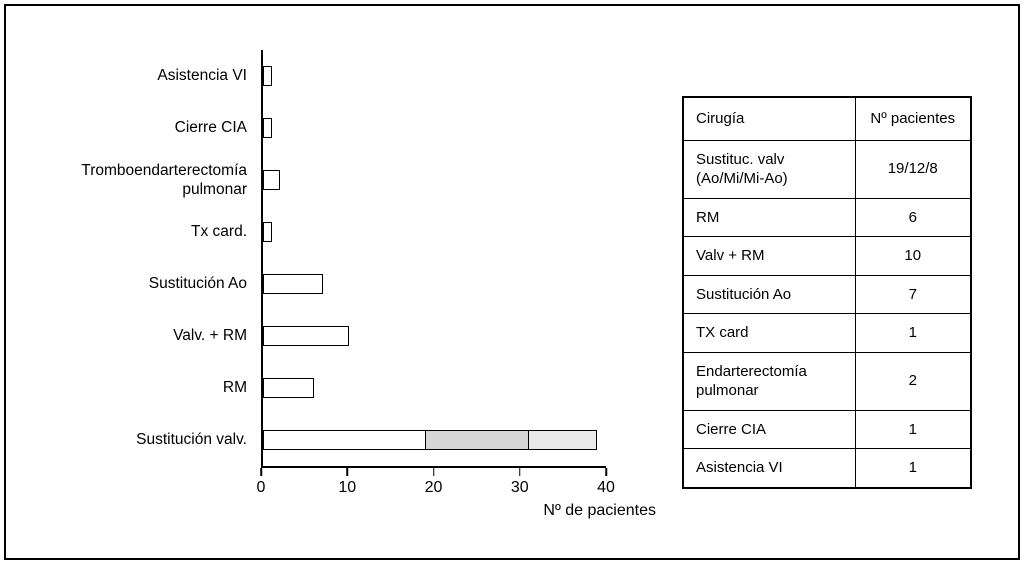 Image resolution: width=1024 pixels, height=564 pixels. I want to click on bar-label: Tx card., so click(219, 232).